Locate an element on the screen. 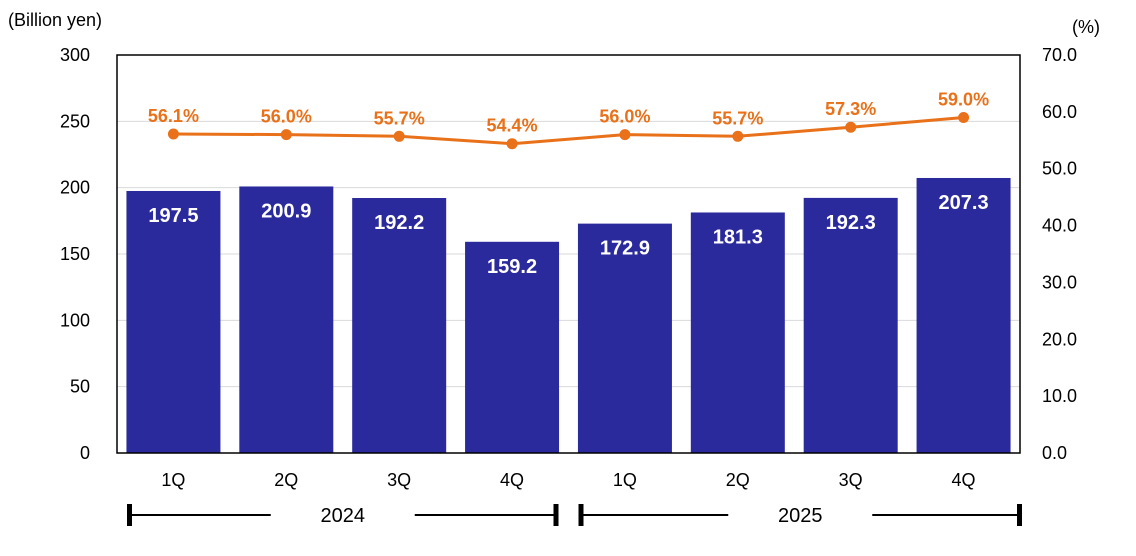 This screenshot has width=1136, height=556. year-label: 2025 is located at coordinates (800, 516).